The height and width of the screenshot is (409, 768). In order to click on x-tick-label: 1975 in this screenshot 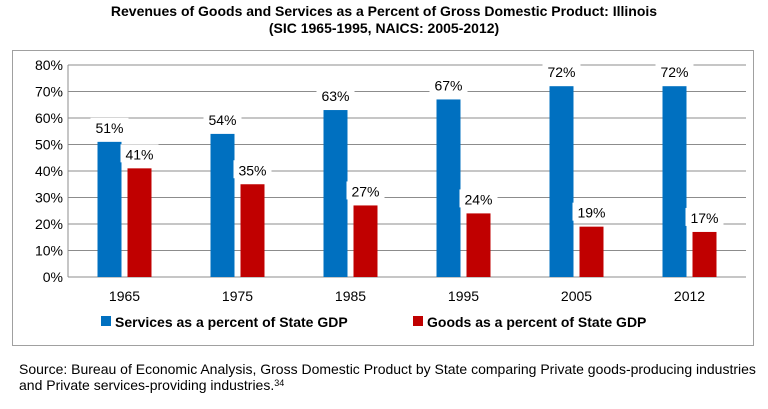, I will do `click(237, 296)`.